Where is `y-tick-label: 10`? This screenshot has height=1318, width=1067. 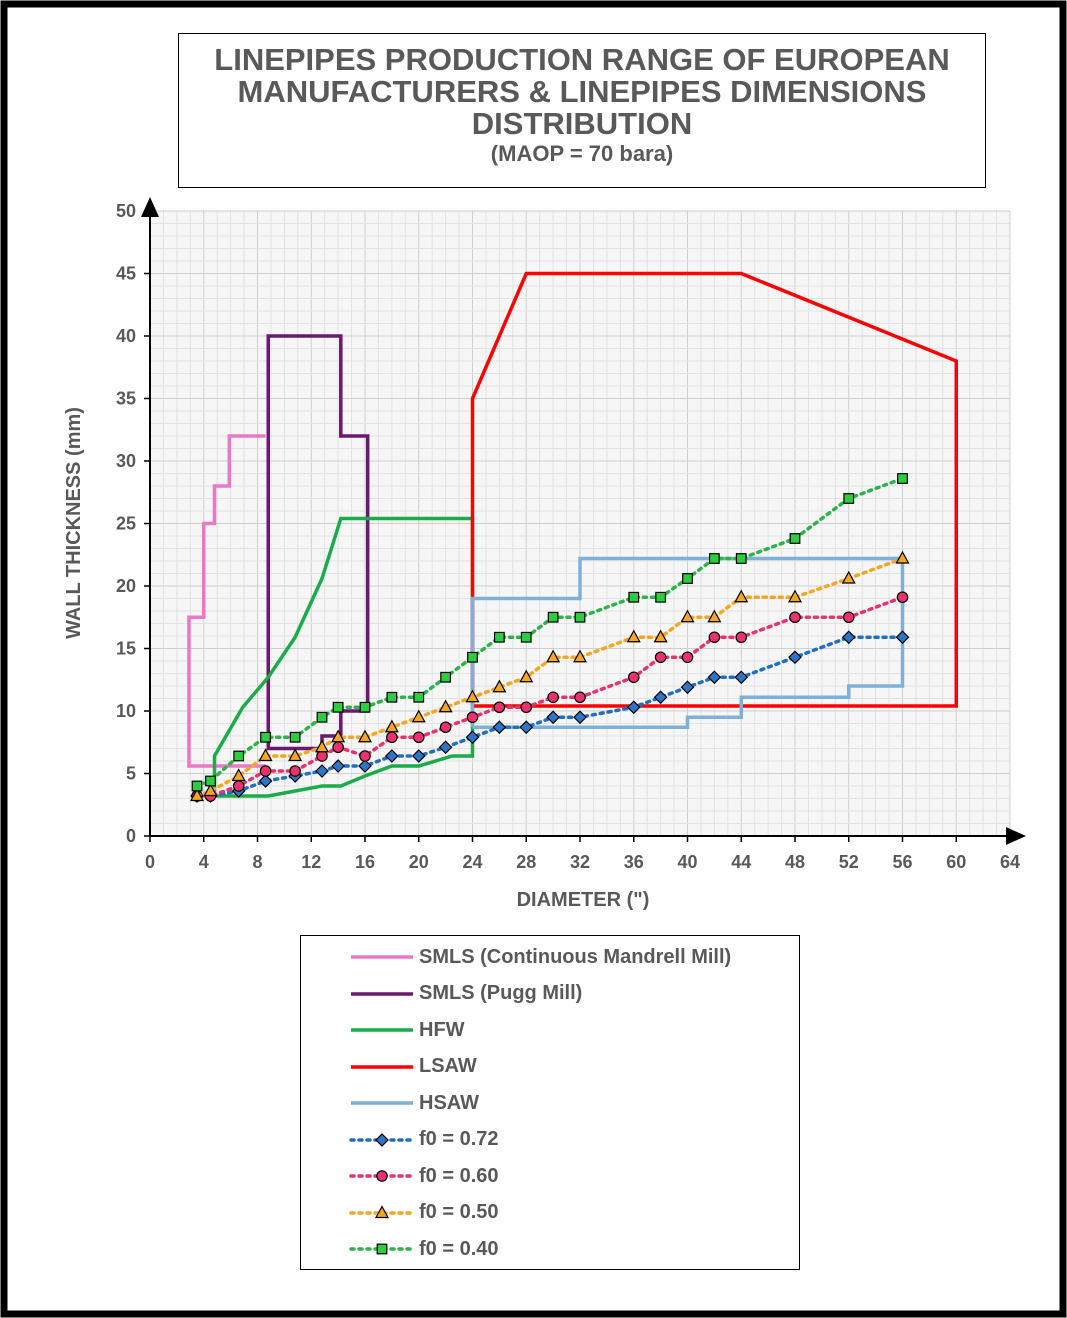
y-tick-label: 10 is located at coordinates (126, 711).